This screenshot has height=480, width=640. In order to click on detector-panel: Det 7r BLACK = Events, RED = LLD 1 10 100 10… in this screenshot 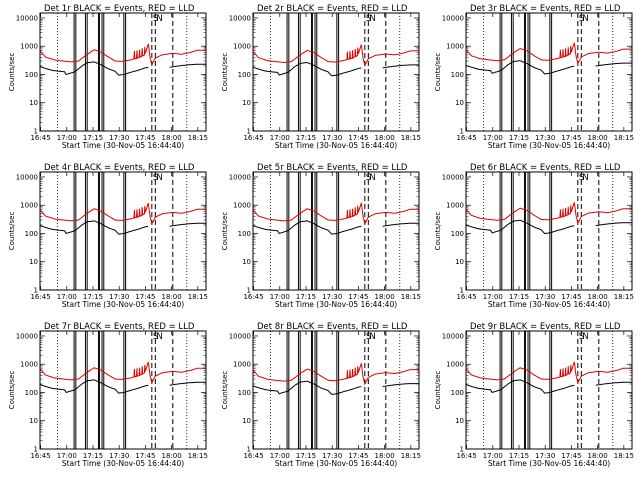, I will do `click(108, 395)`.